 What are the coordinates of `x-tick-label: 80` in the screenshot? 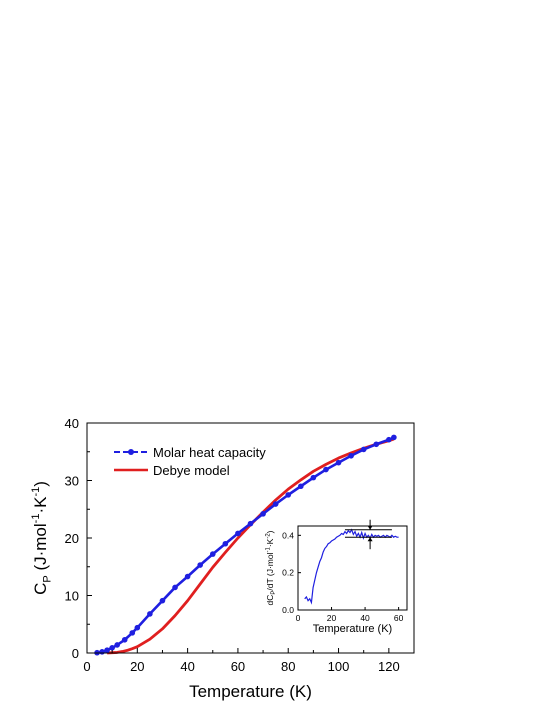 It's located at (288, 666).